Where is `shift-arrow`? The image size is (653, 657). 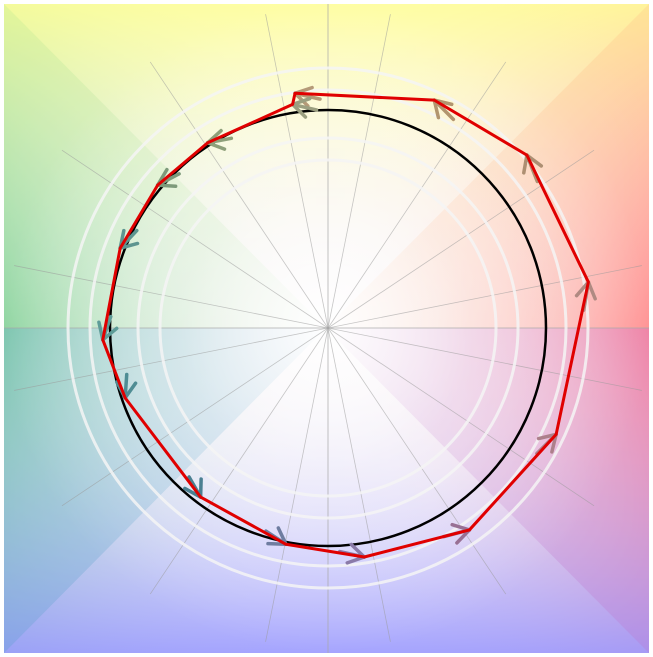 shift-arrow is located at coordinates (304, 107).